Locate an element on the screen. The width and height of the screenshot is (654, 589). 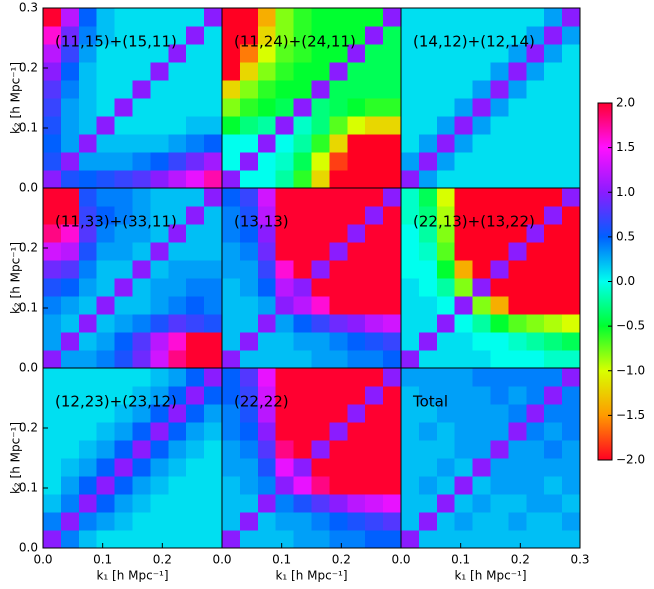
colorbar-tick-label: −0.5 is located at coordinates (630, 326).